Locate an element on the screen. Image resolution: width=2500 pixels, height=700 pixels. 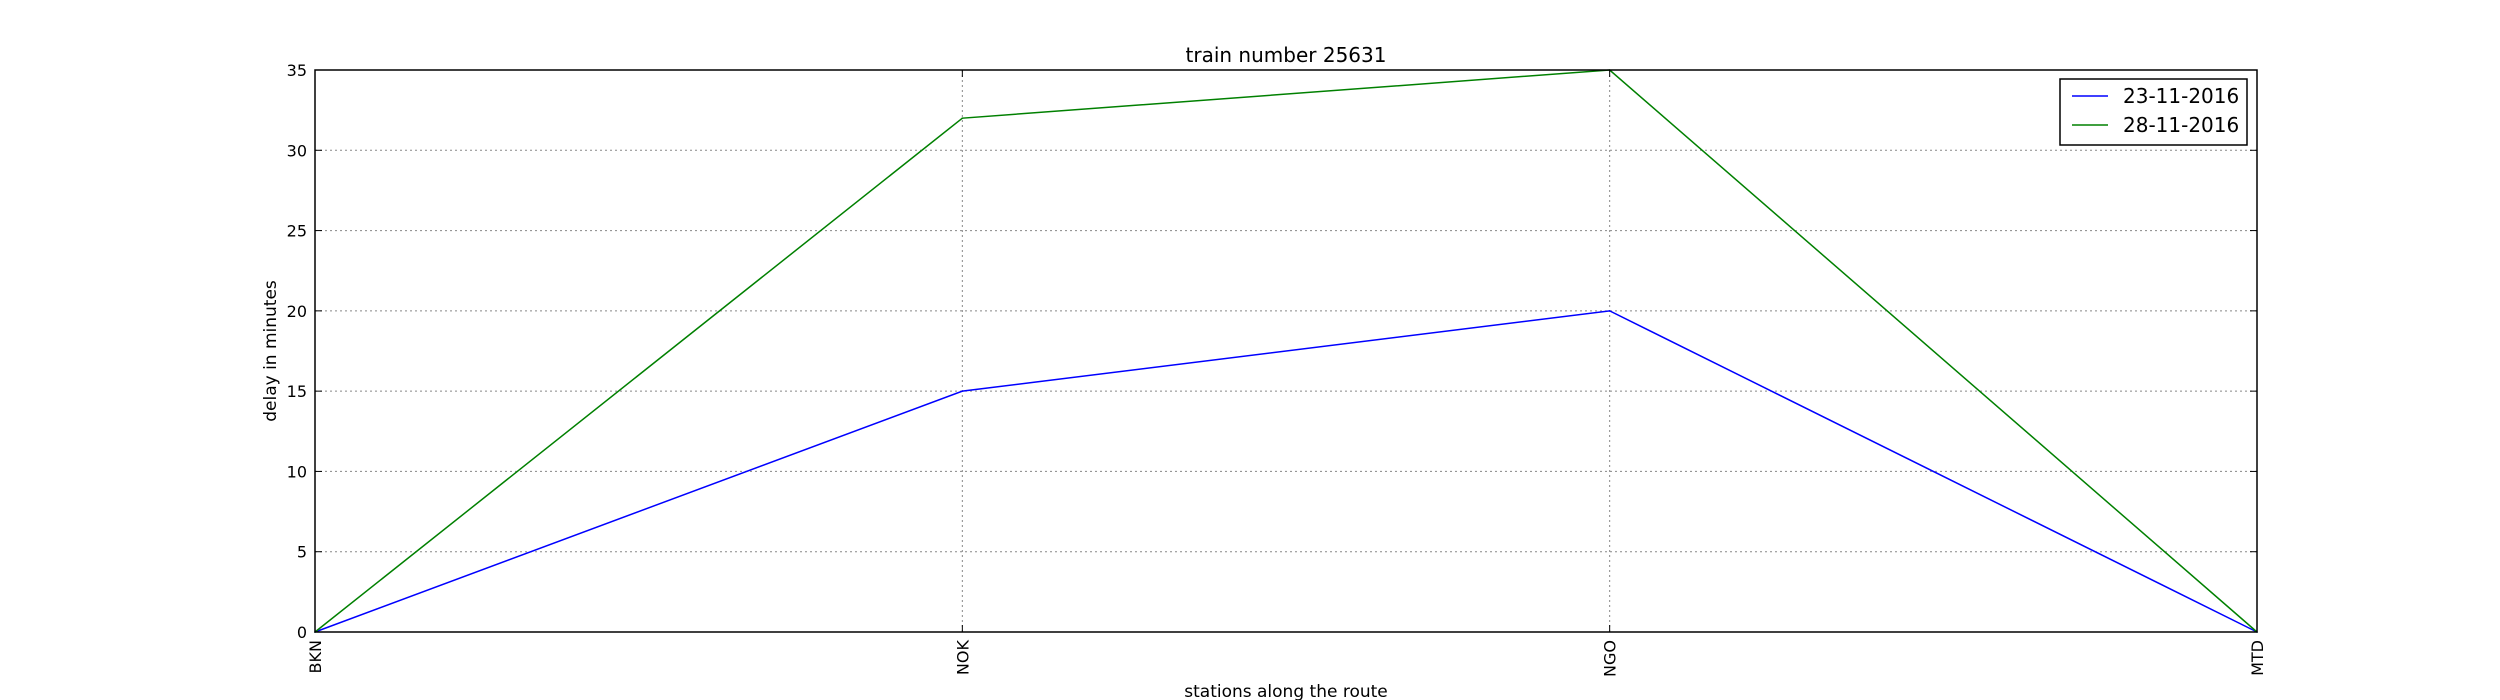
y-tick-label: 10 is located at coordinates (297, 471).